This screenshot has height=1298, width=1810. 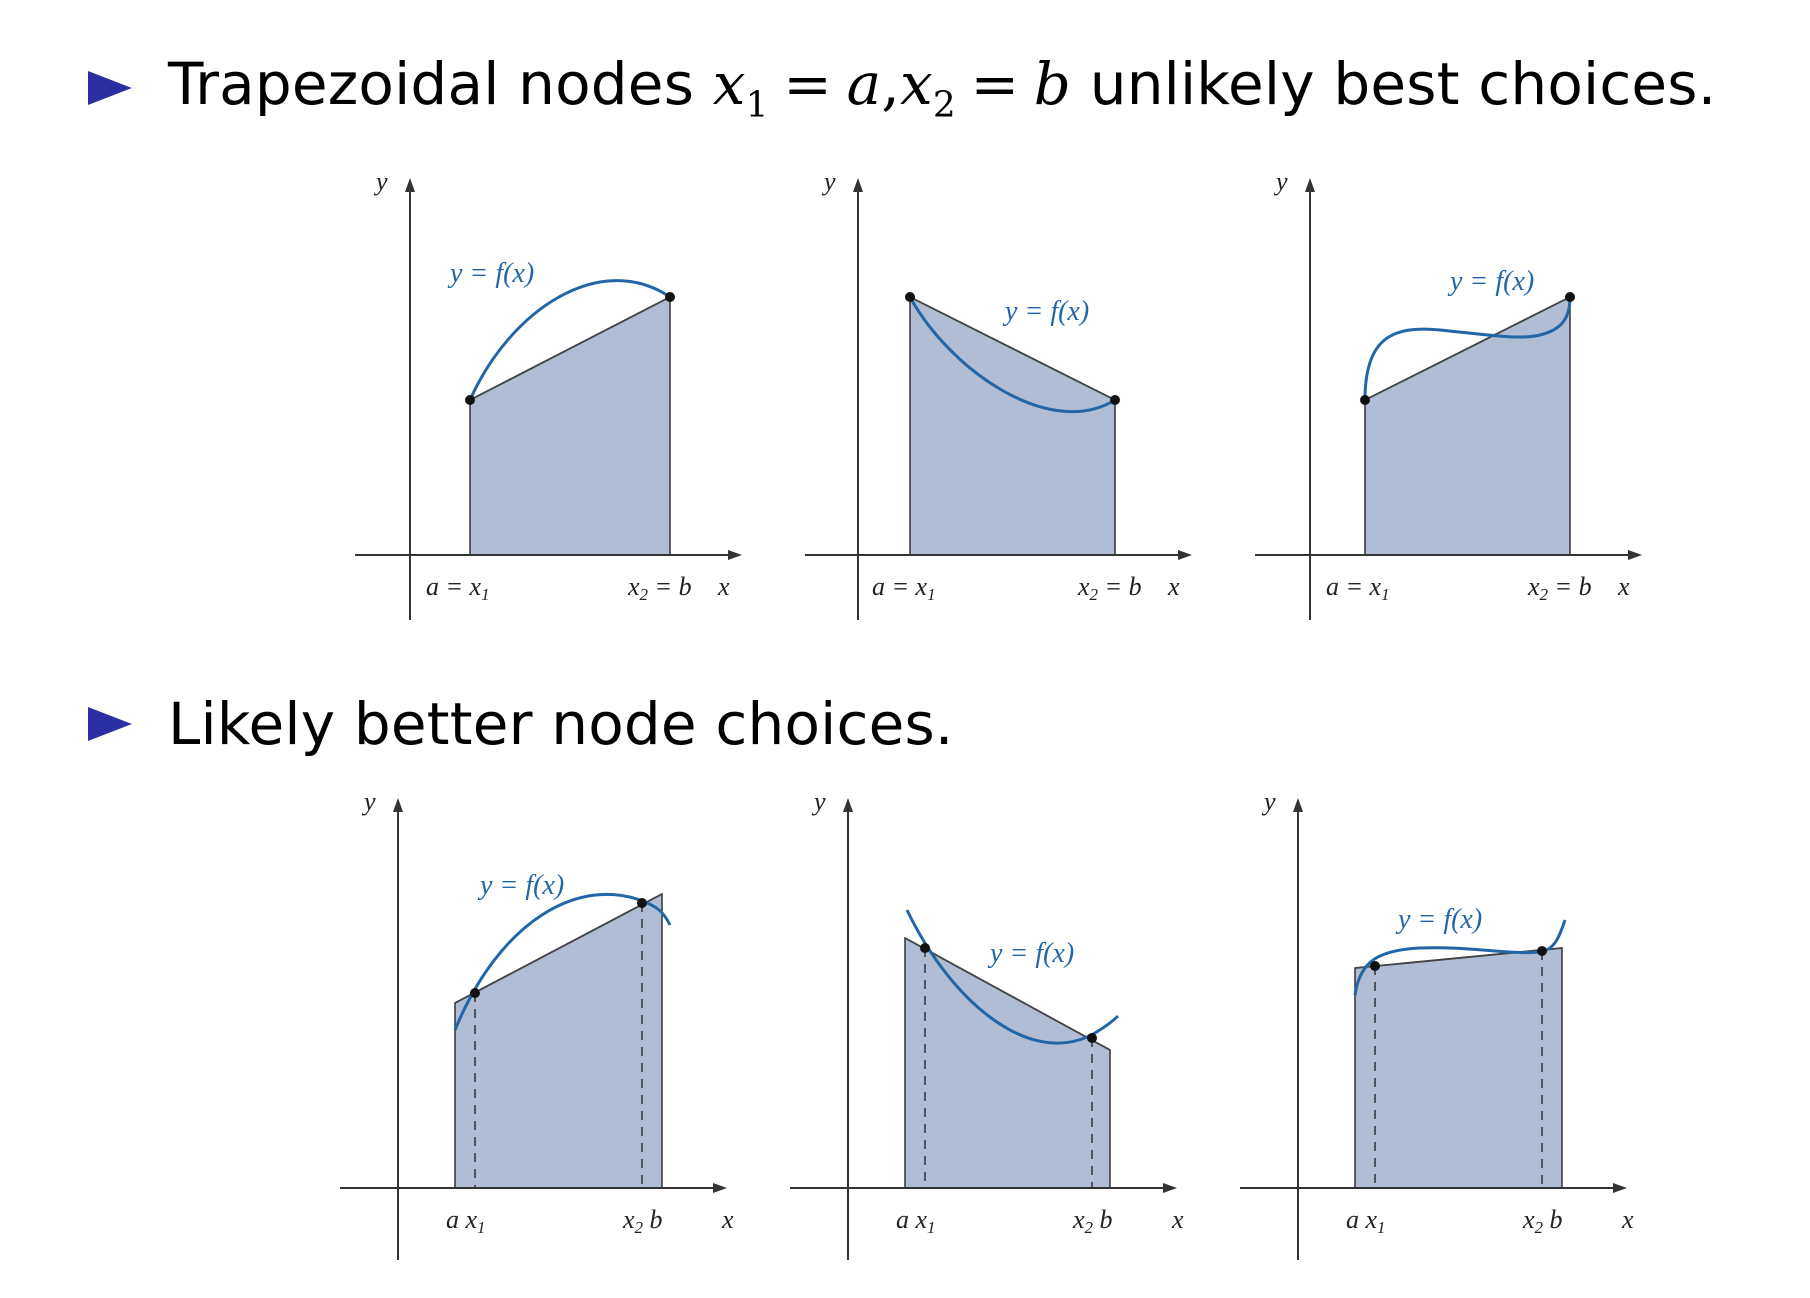 I want to click on trap-panel-inflection: y y = f(x) a = x1 x2 = b x, so click(x=1448, y=393).